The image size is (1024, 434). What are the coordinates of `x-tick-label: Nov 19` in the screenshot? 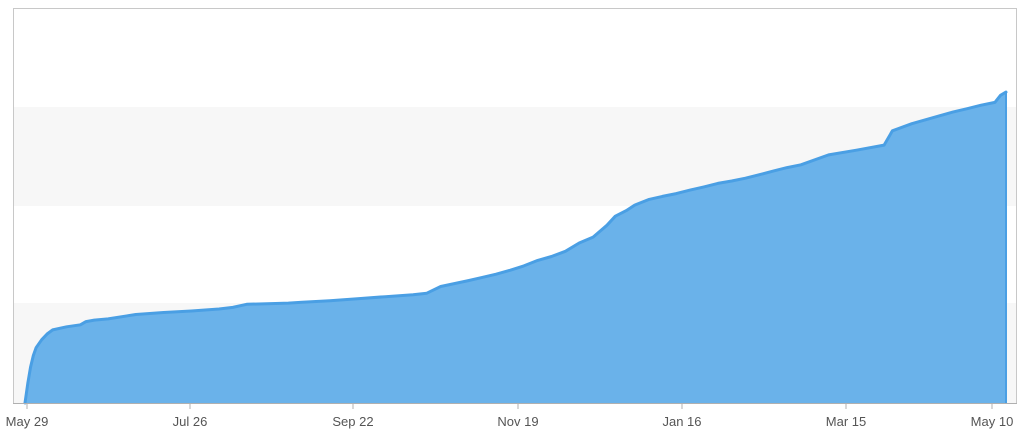 It's located at (517, 421).